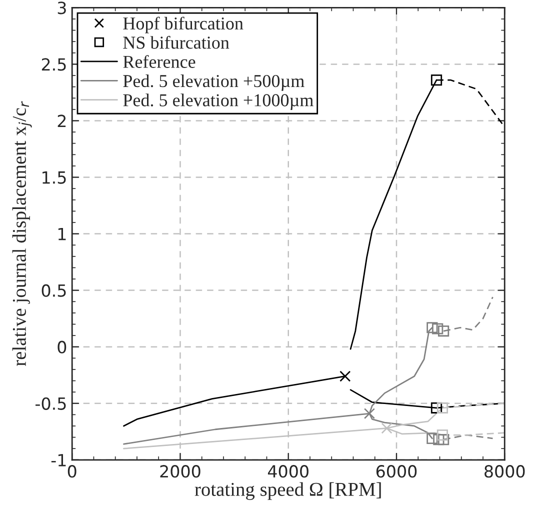 The image size is (534, 511). I want to click on x-tick-label: 4000, so click(288, 471).